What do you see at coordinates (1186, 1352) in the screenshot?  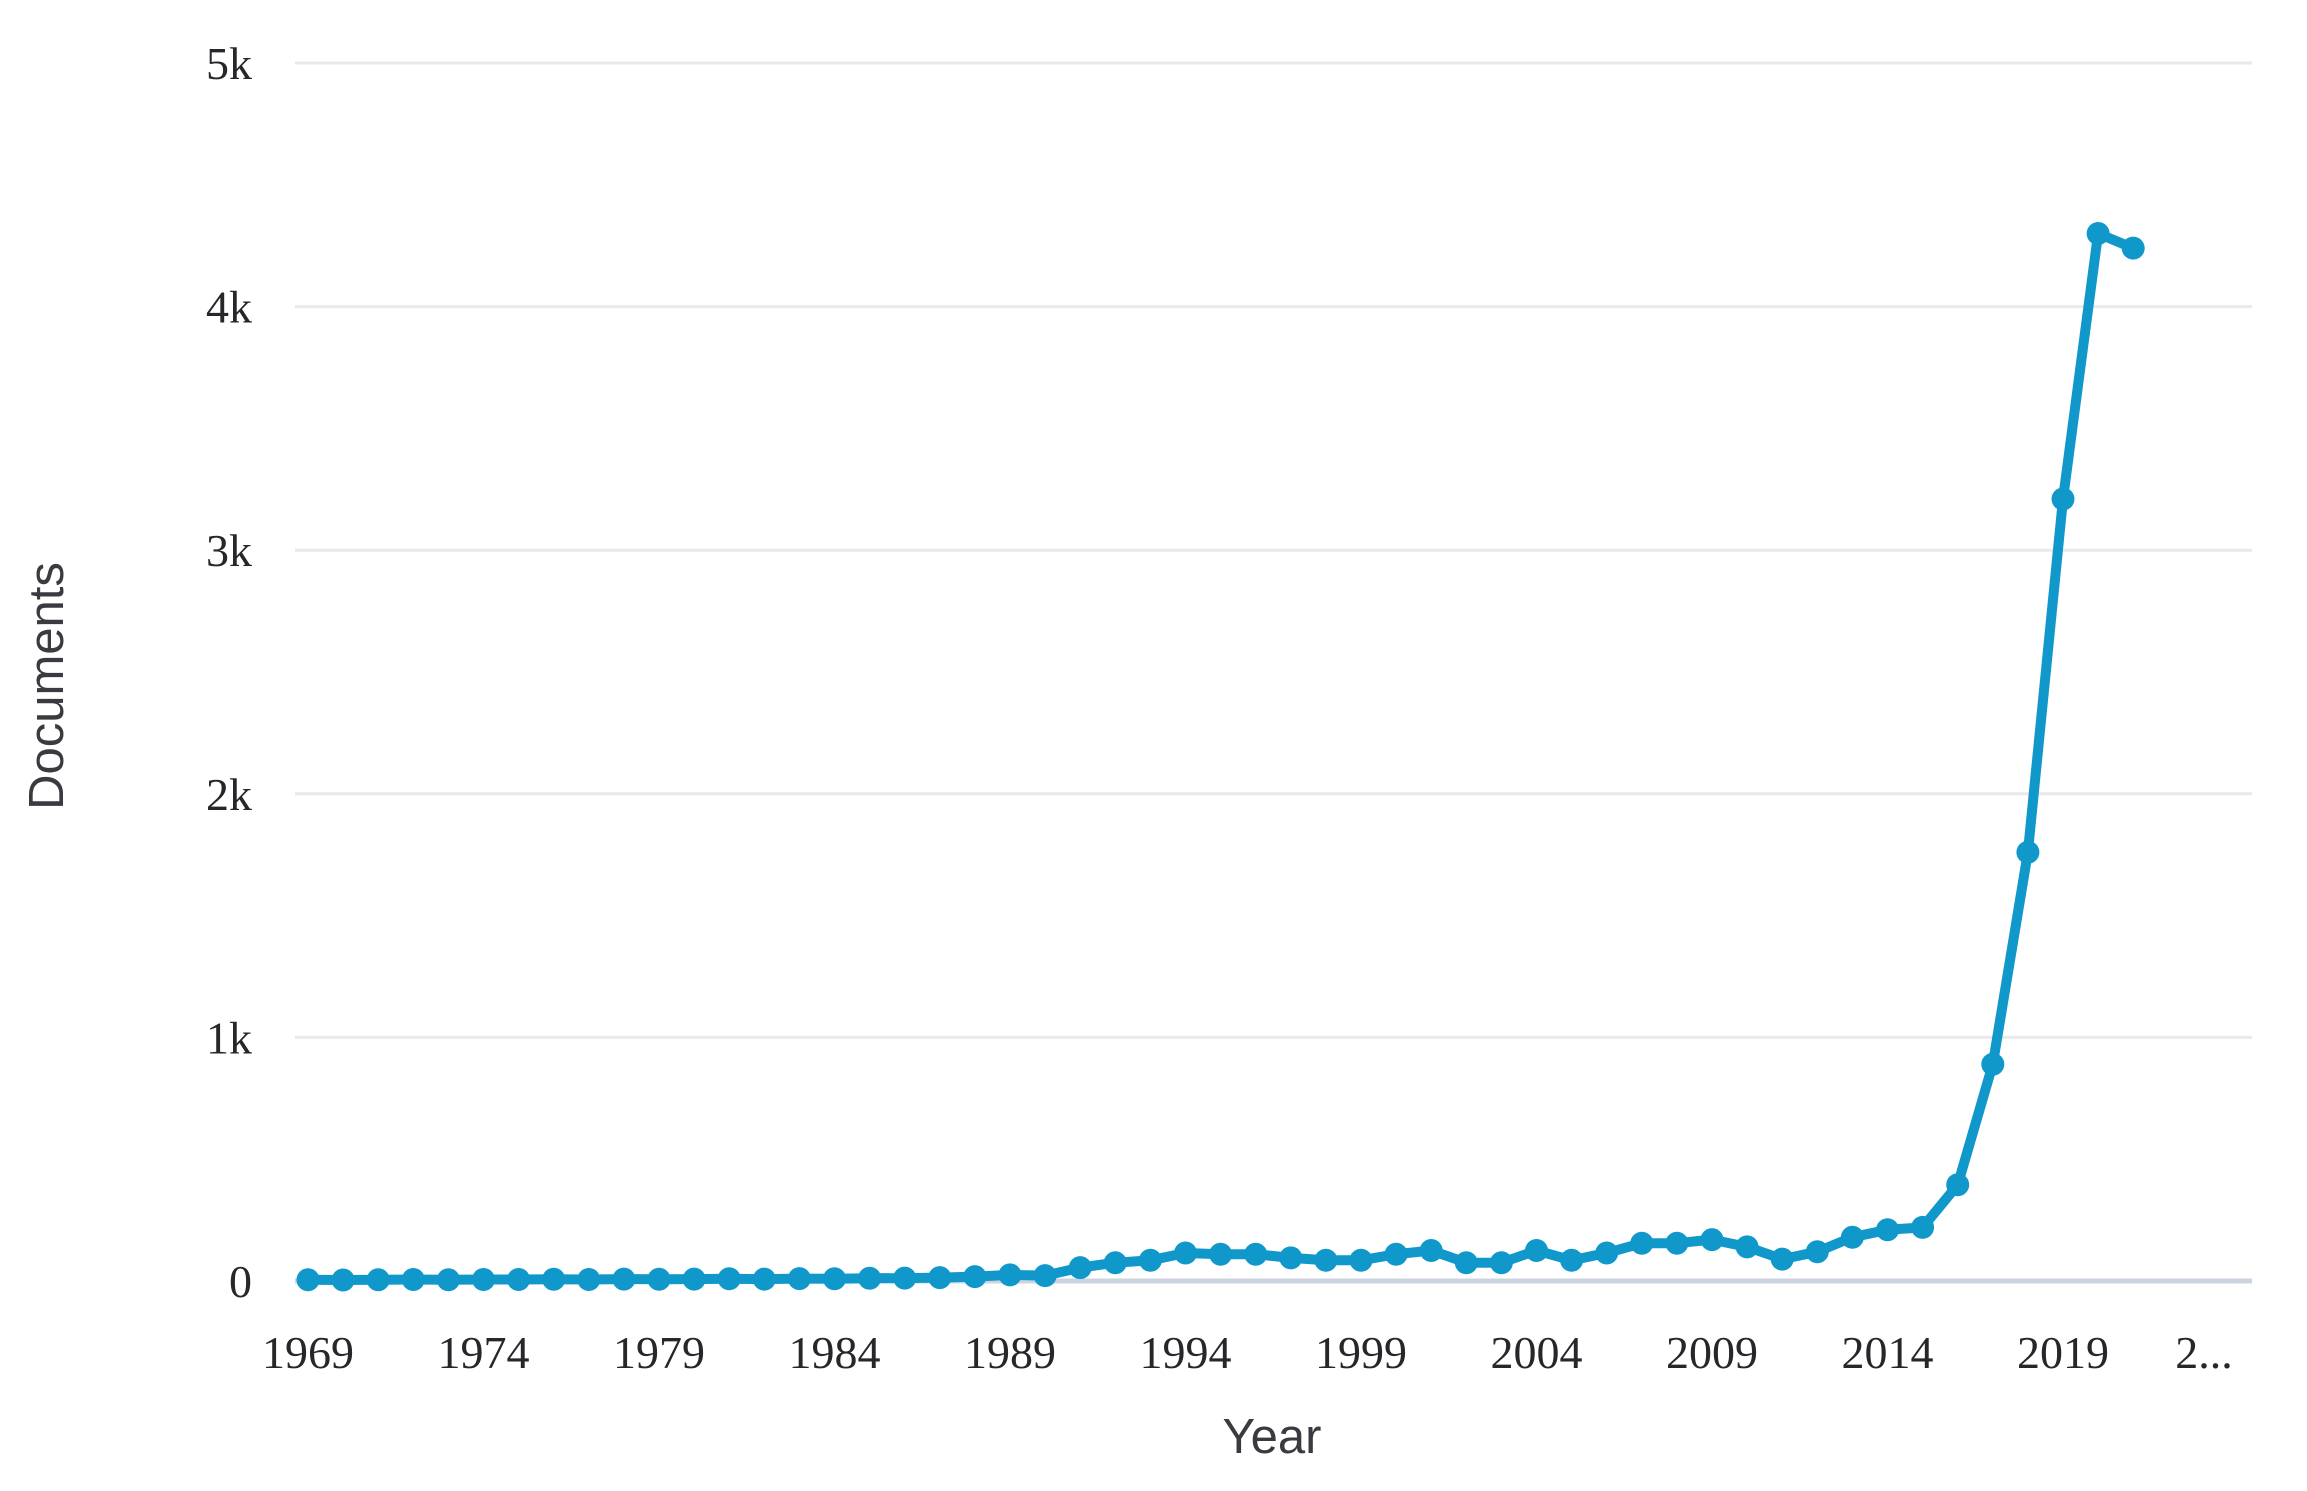 I see `x-tick-label: 1994` at bounding box center [1186, 1352].